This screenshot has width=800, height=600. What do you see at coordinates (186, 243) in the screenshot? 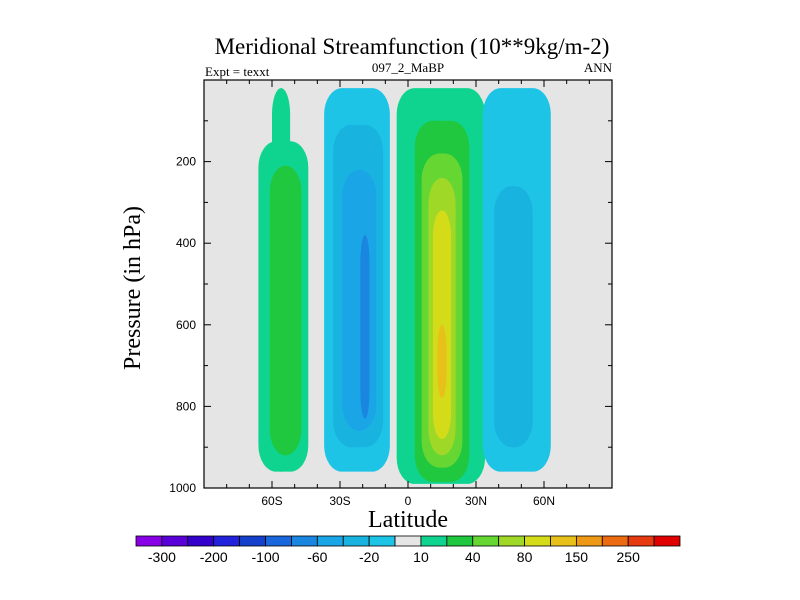
I see `y-tick-label: 400` at bounding box center [186, 243].